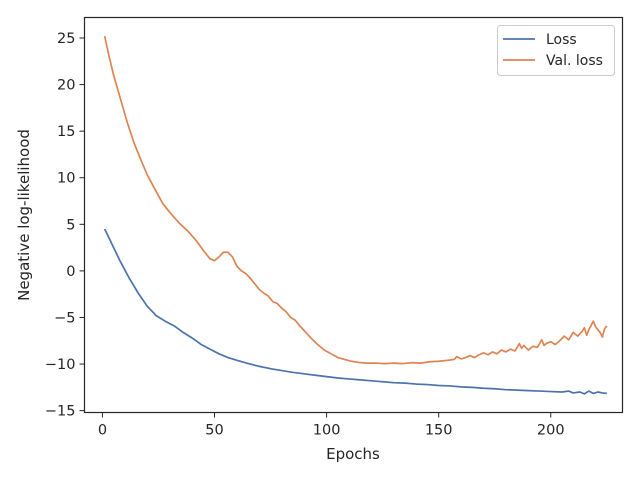 The width and height of the screenshot is (640, 480). Describe the element at coordinates (102, 431) in the screenshot. I see `x-tick-label: 0` at that location.